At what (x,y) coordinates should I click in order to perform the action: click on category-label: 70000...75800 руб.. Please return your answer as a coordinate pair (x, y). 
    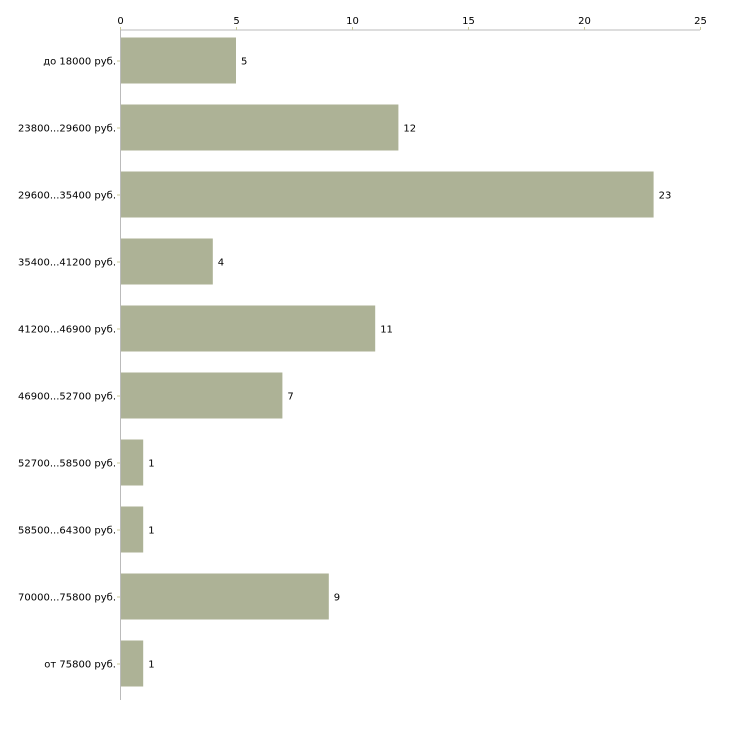
    Looking at the image, I should click on (67, 598).